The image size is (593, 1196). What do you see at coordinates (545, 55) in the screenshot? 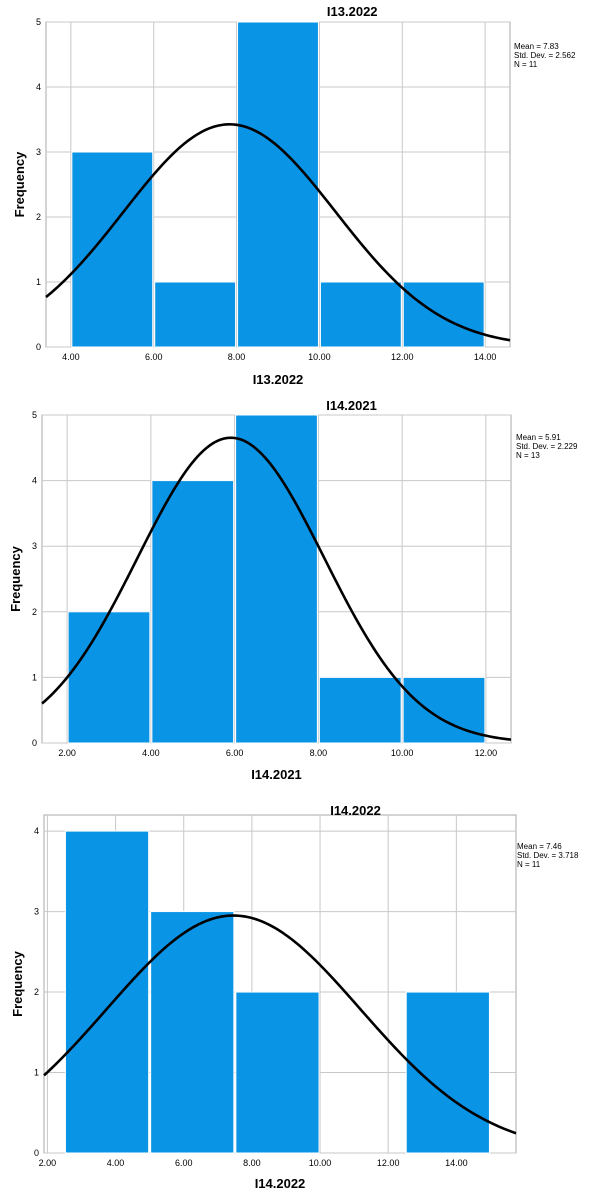
I see `stats-std-dev: Std. Dev. = 2.562` at bounding box center [545, 55].